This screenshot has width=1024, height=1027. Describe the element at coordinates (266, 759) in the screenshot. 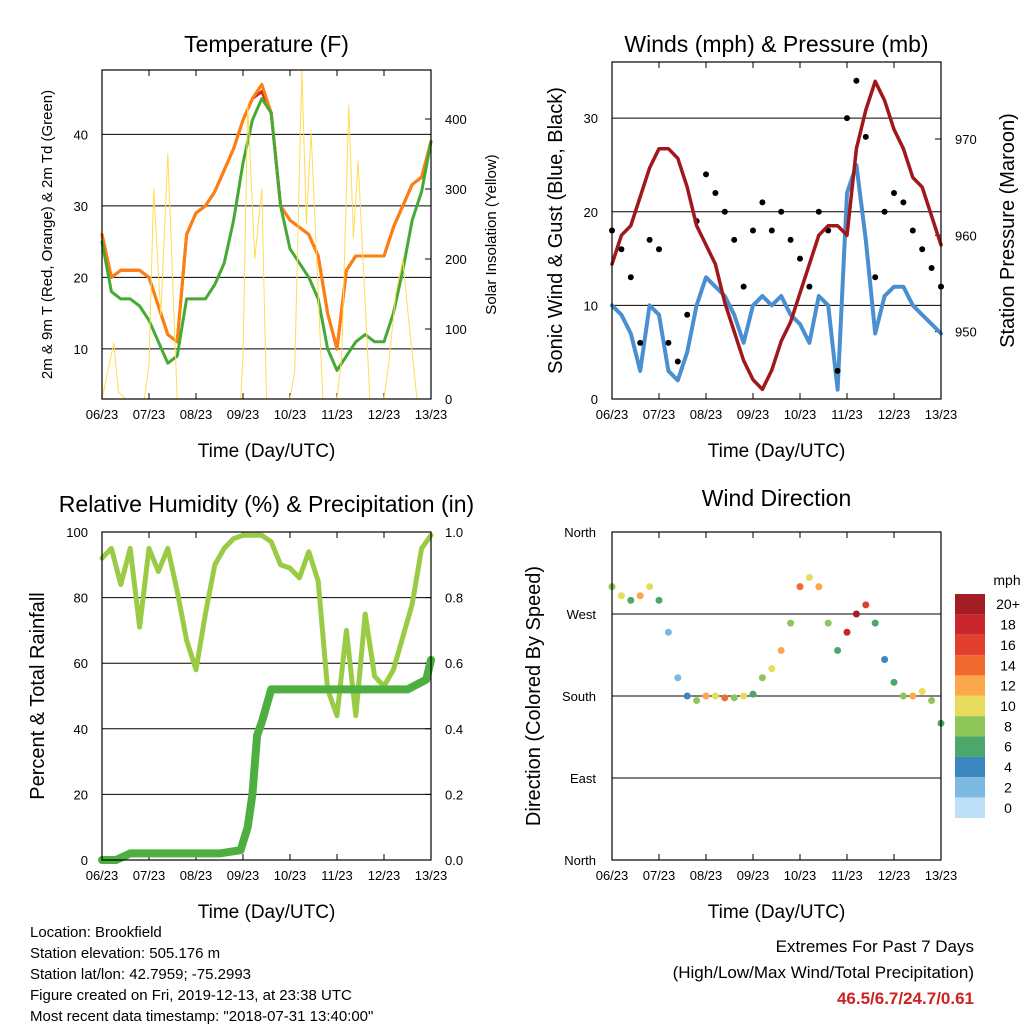

I see `series-line-total-precipitation` at that location.